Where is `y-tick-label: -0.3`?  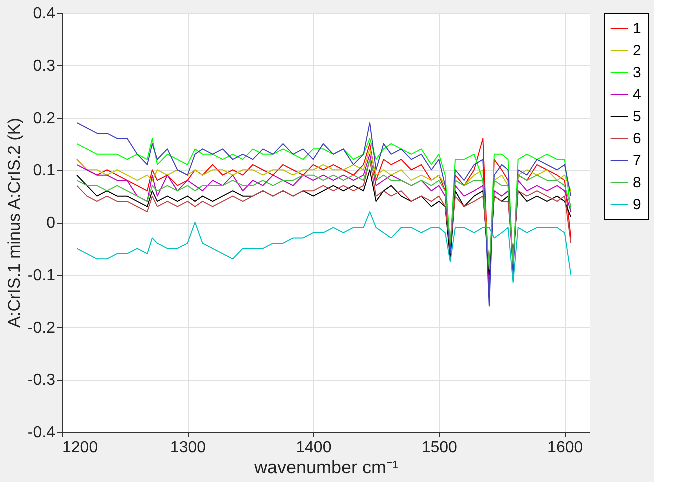
y-tick-label: -0.3 is located at coordinates (42, 381).